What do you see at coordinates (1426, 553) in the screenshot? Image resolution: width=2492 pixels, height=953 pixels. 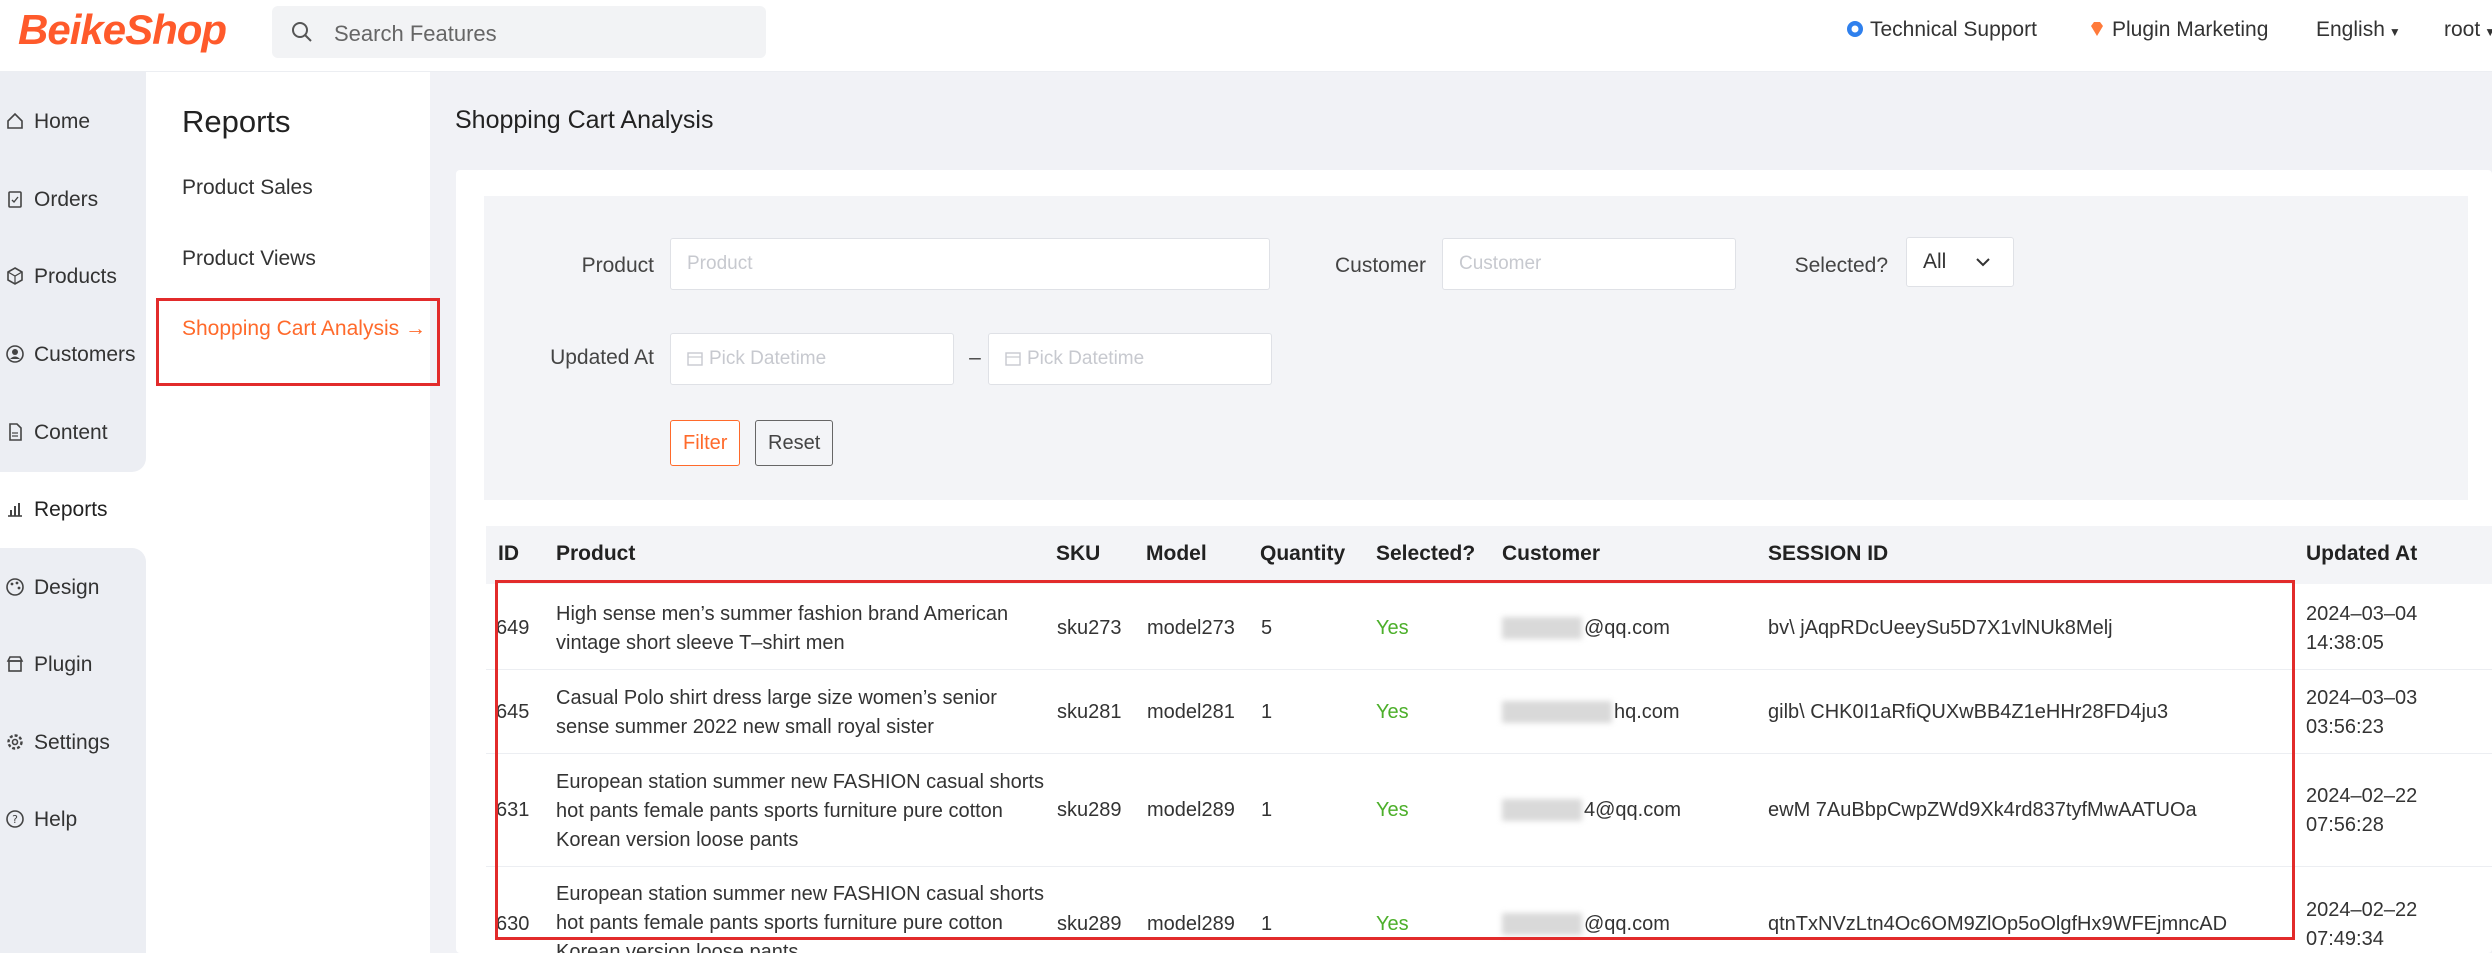 I see `col-selected: Selected?` at bounding box center [1426, 553].